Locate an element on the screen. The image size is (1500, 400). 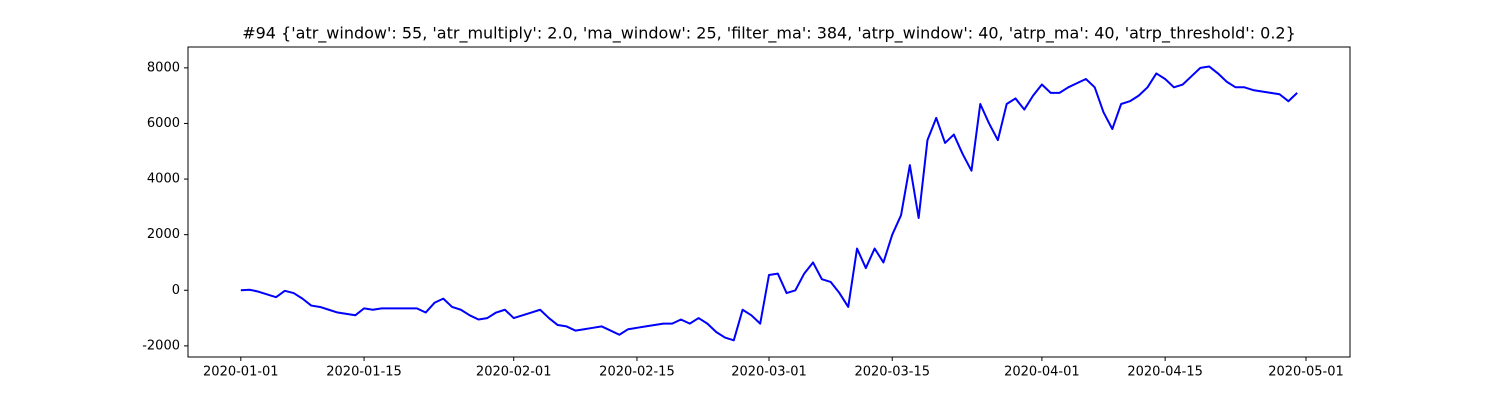
x-tick-label: 2020-03-15 is located at coordinates (892, 372).